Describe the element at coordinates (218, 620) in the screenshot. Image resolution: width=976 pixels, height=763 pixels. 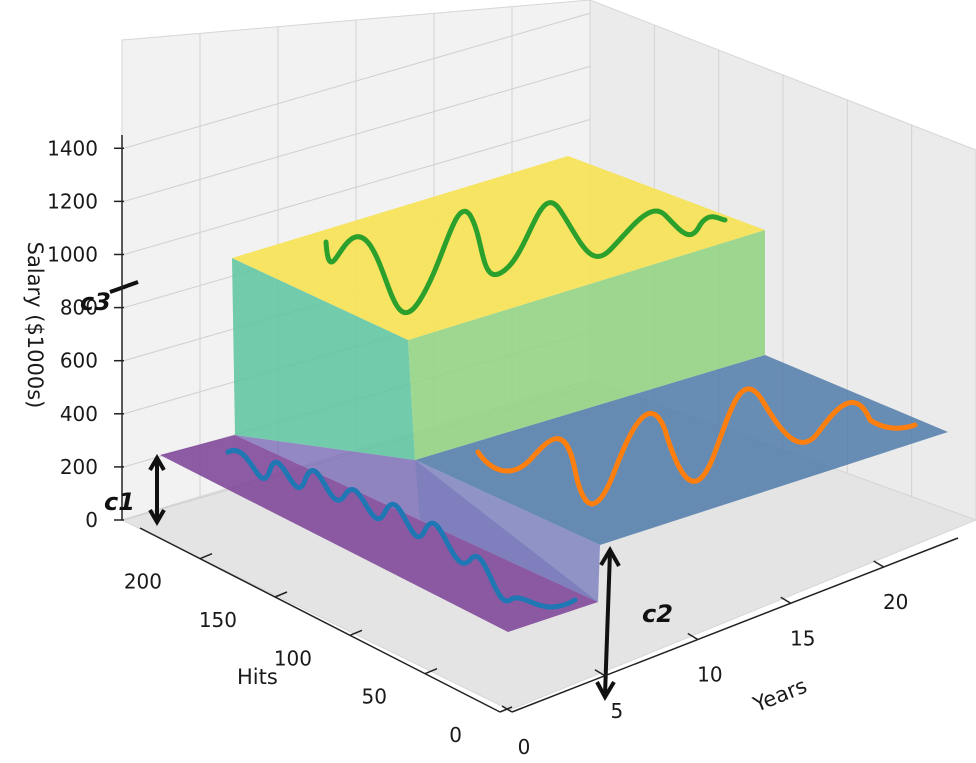
I see `y-tick-label: 150` at that location.